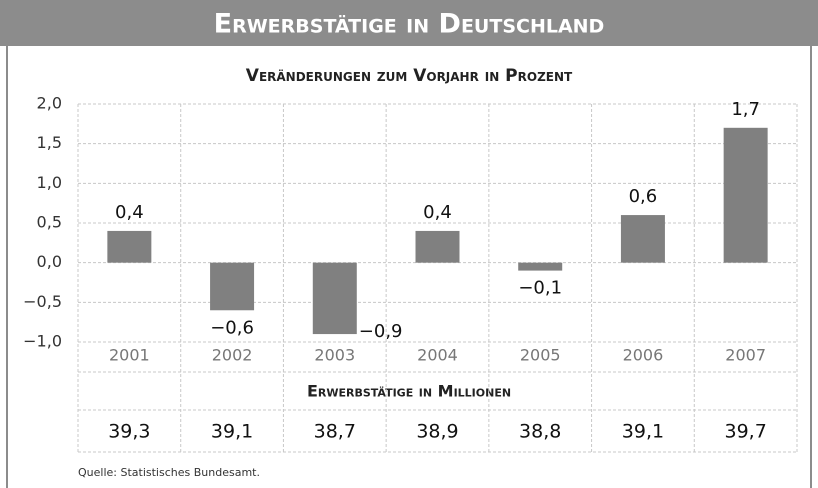  What do you see at coordinates (334, 355) in the screenshot?
I see `x-tick-label: 2003` at bounding box center [334, 355].